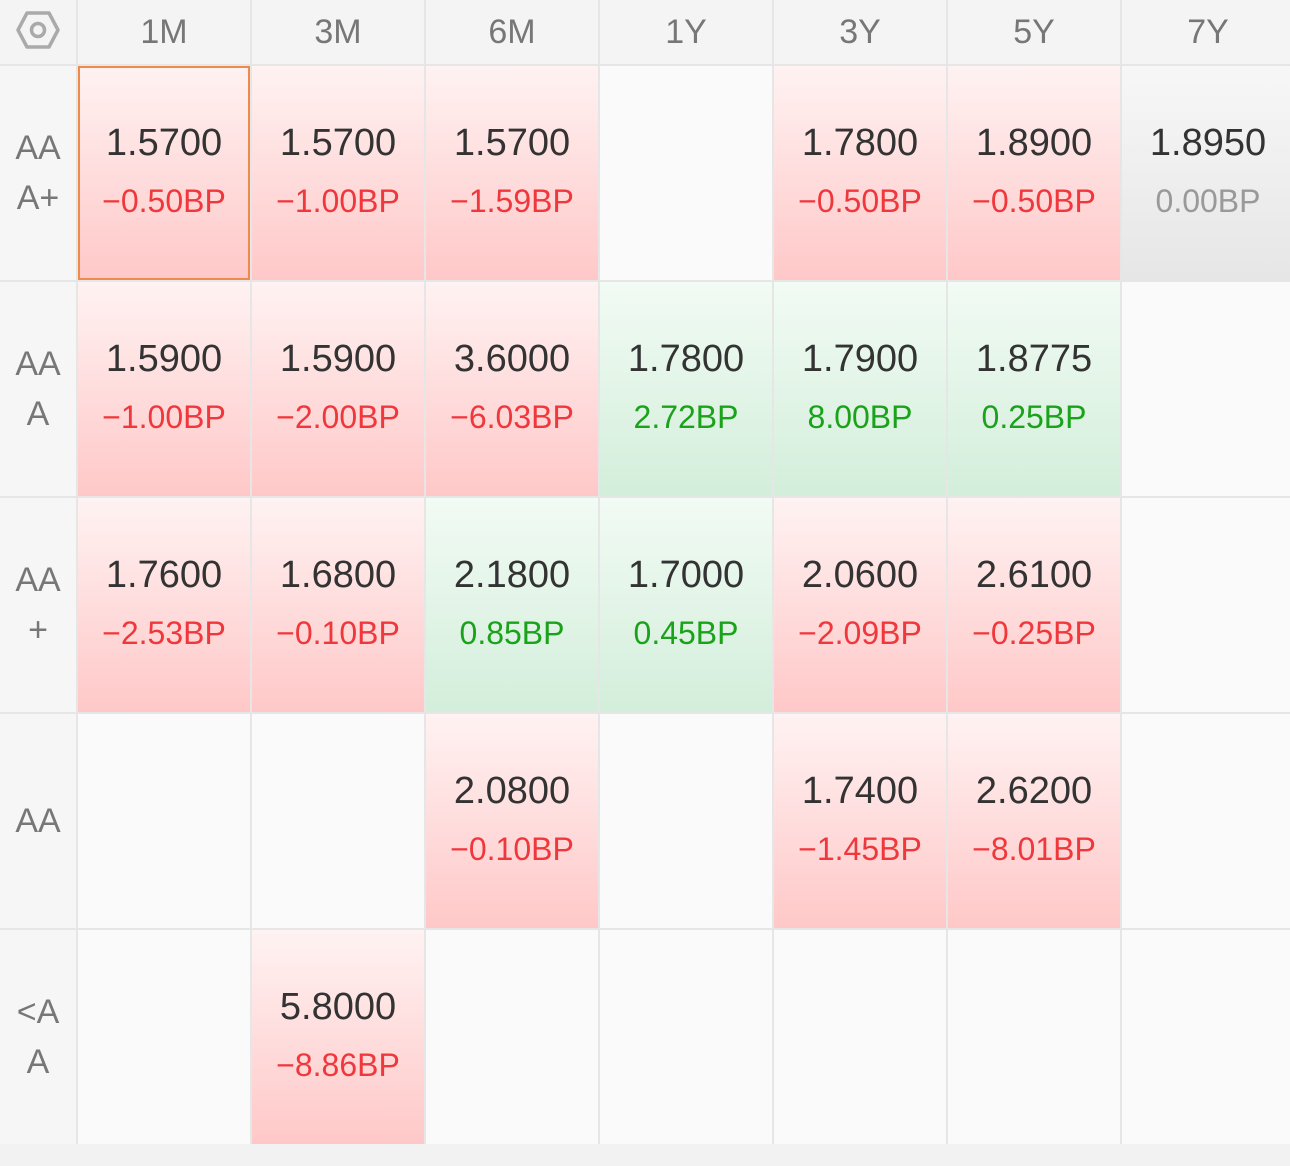 This screenshot has height=1166, width=1290. Describe the element at coordinates (164, 173) in the screenshot. I see `rate-cell: 1.5700 −0.50BP` at that location.